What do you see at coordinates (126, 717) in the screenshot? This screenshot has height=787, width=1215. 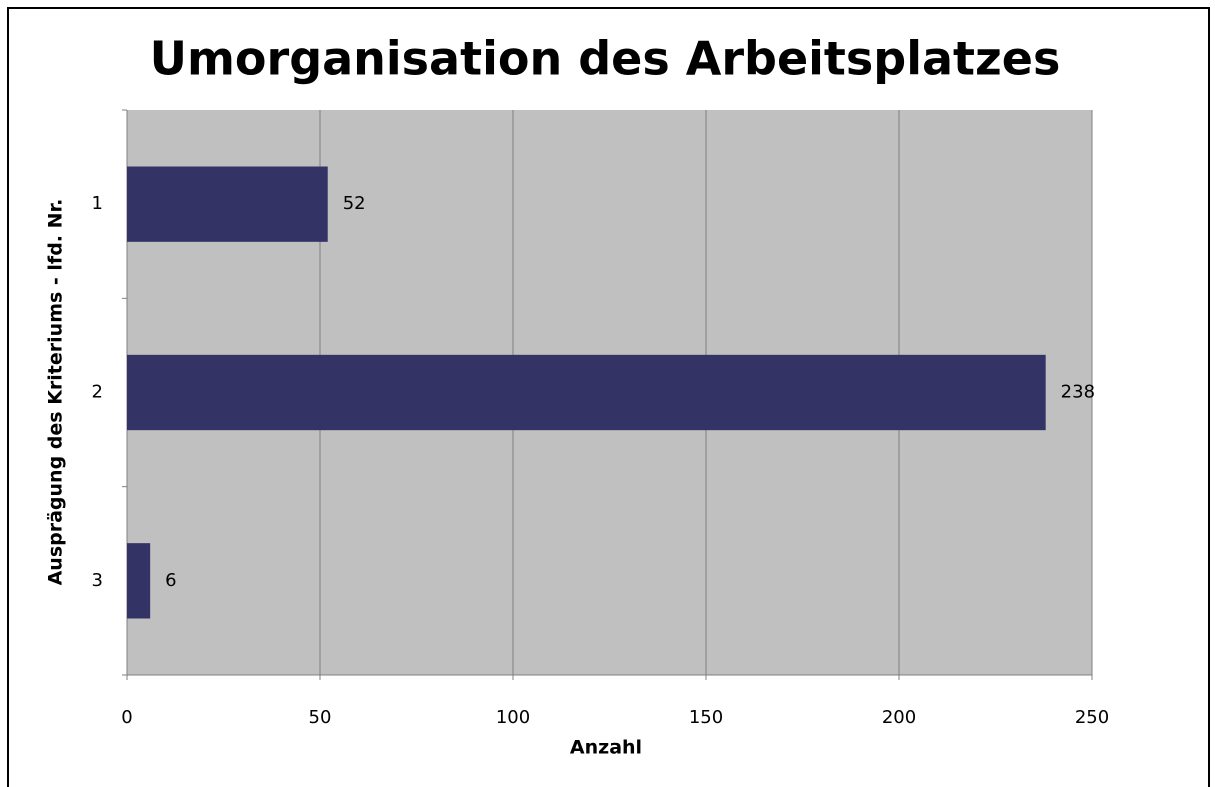 I see `x-tick-label: 0` at bounding box center [126, 717].